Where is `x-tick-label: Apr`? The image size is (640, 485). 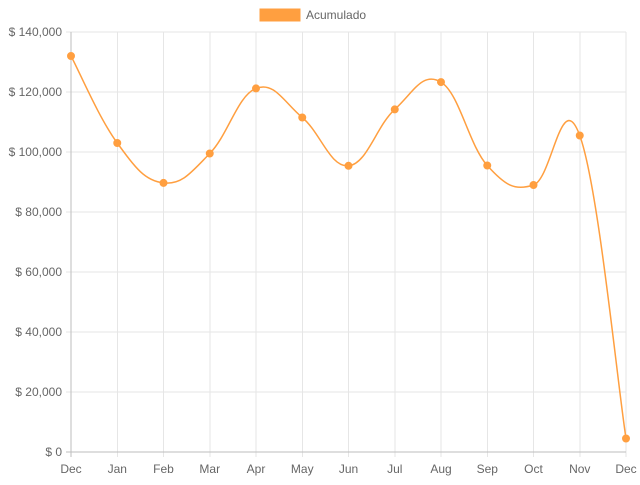
x-tick-label: Apr is located at coordinates (256, 469).